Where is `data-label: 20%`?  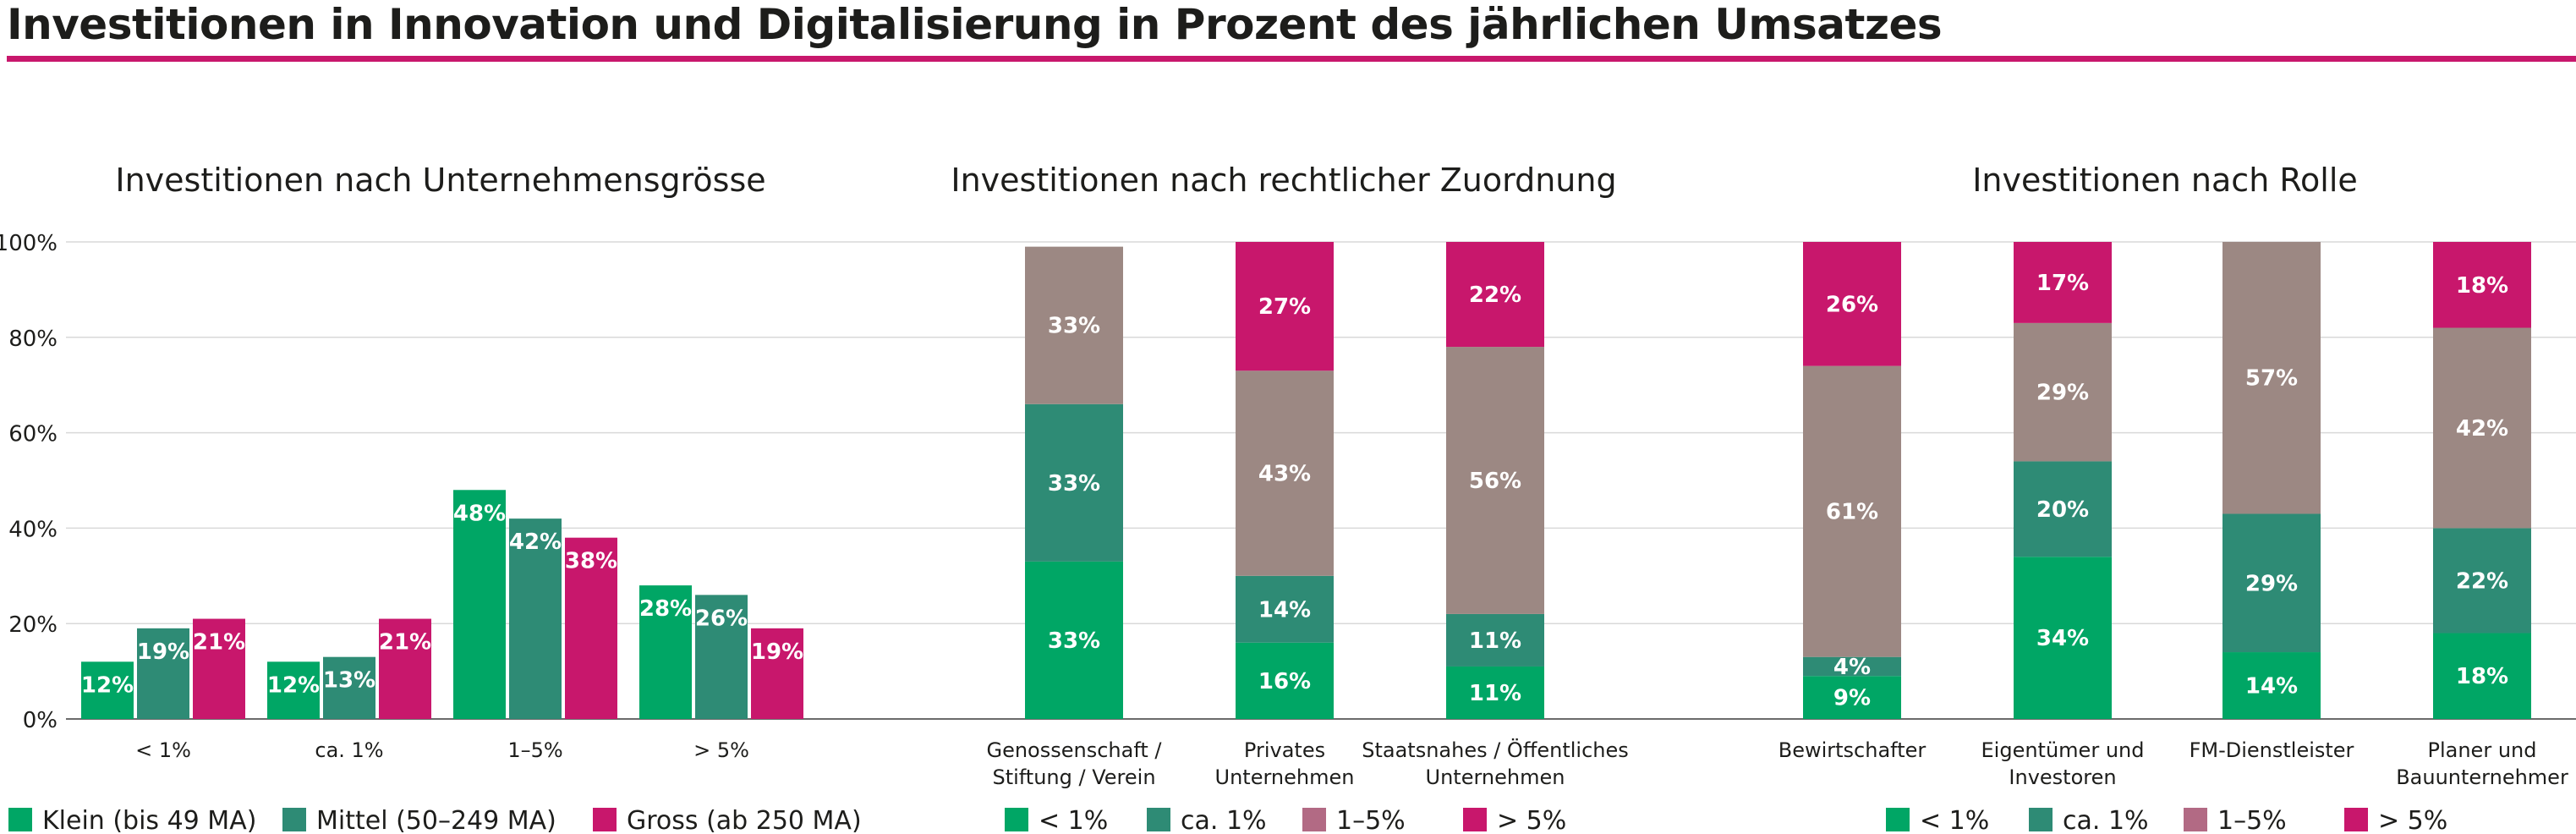
data-label: 20% is located at coordinates (2062, 510).